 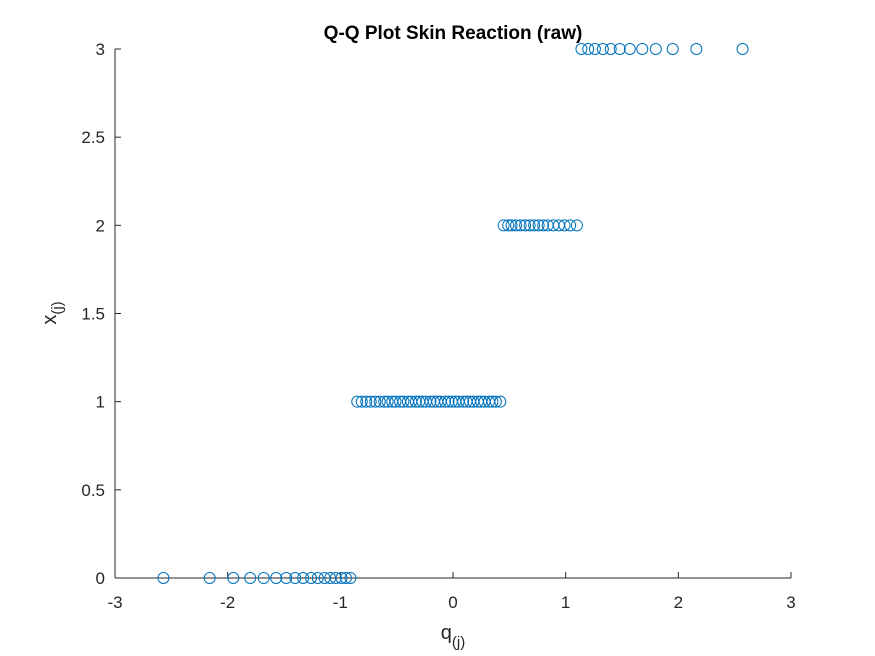 I want to click on y-axis-label-subscript: (j), so click(x=57, y=307).